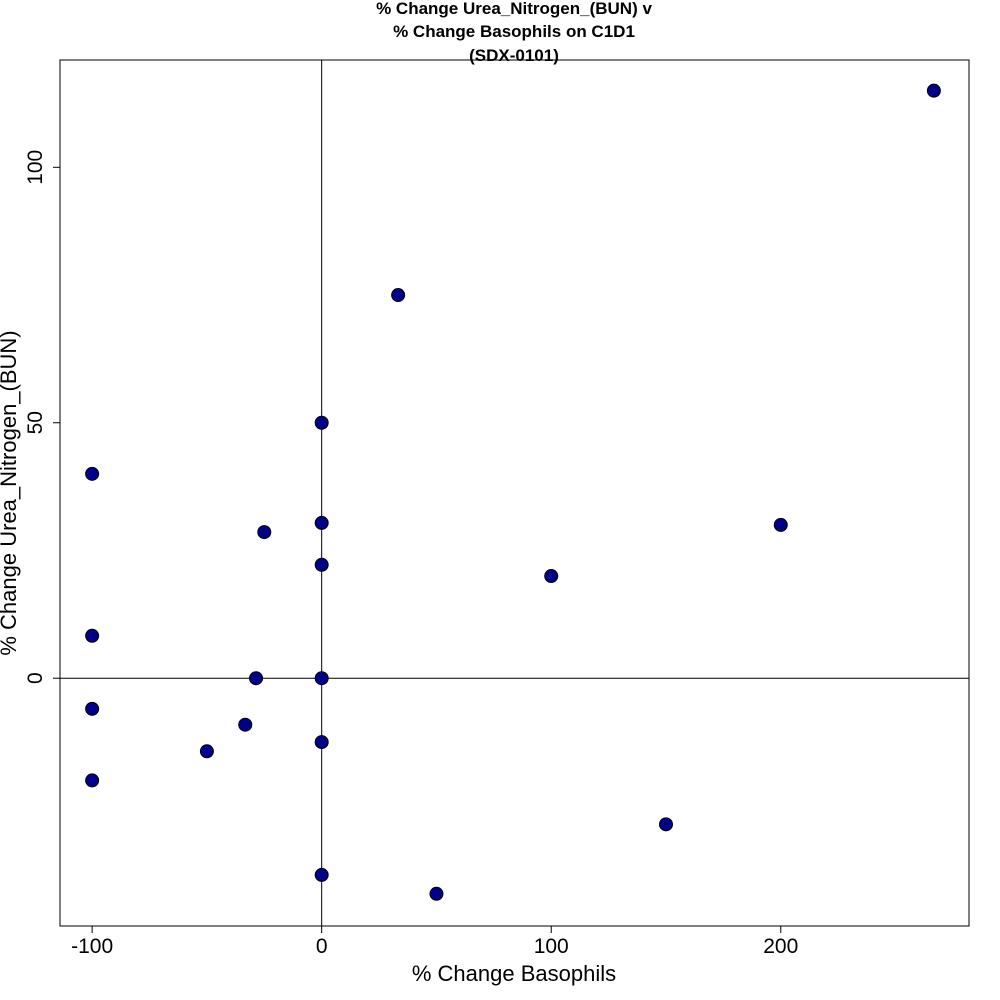  What do you see at coordinates (514, 31) in the screenshot?
I see `chart-title-line-2: % Change Basophils on C1D1` at bounding box center [514, 31].